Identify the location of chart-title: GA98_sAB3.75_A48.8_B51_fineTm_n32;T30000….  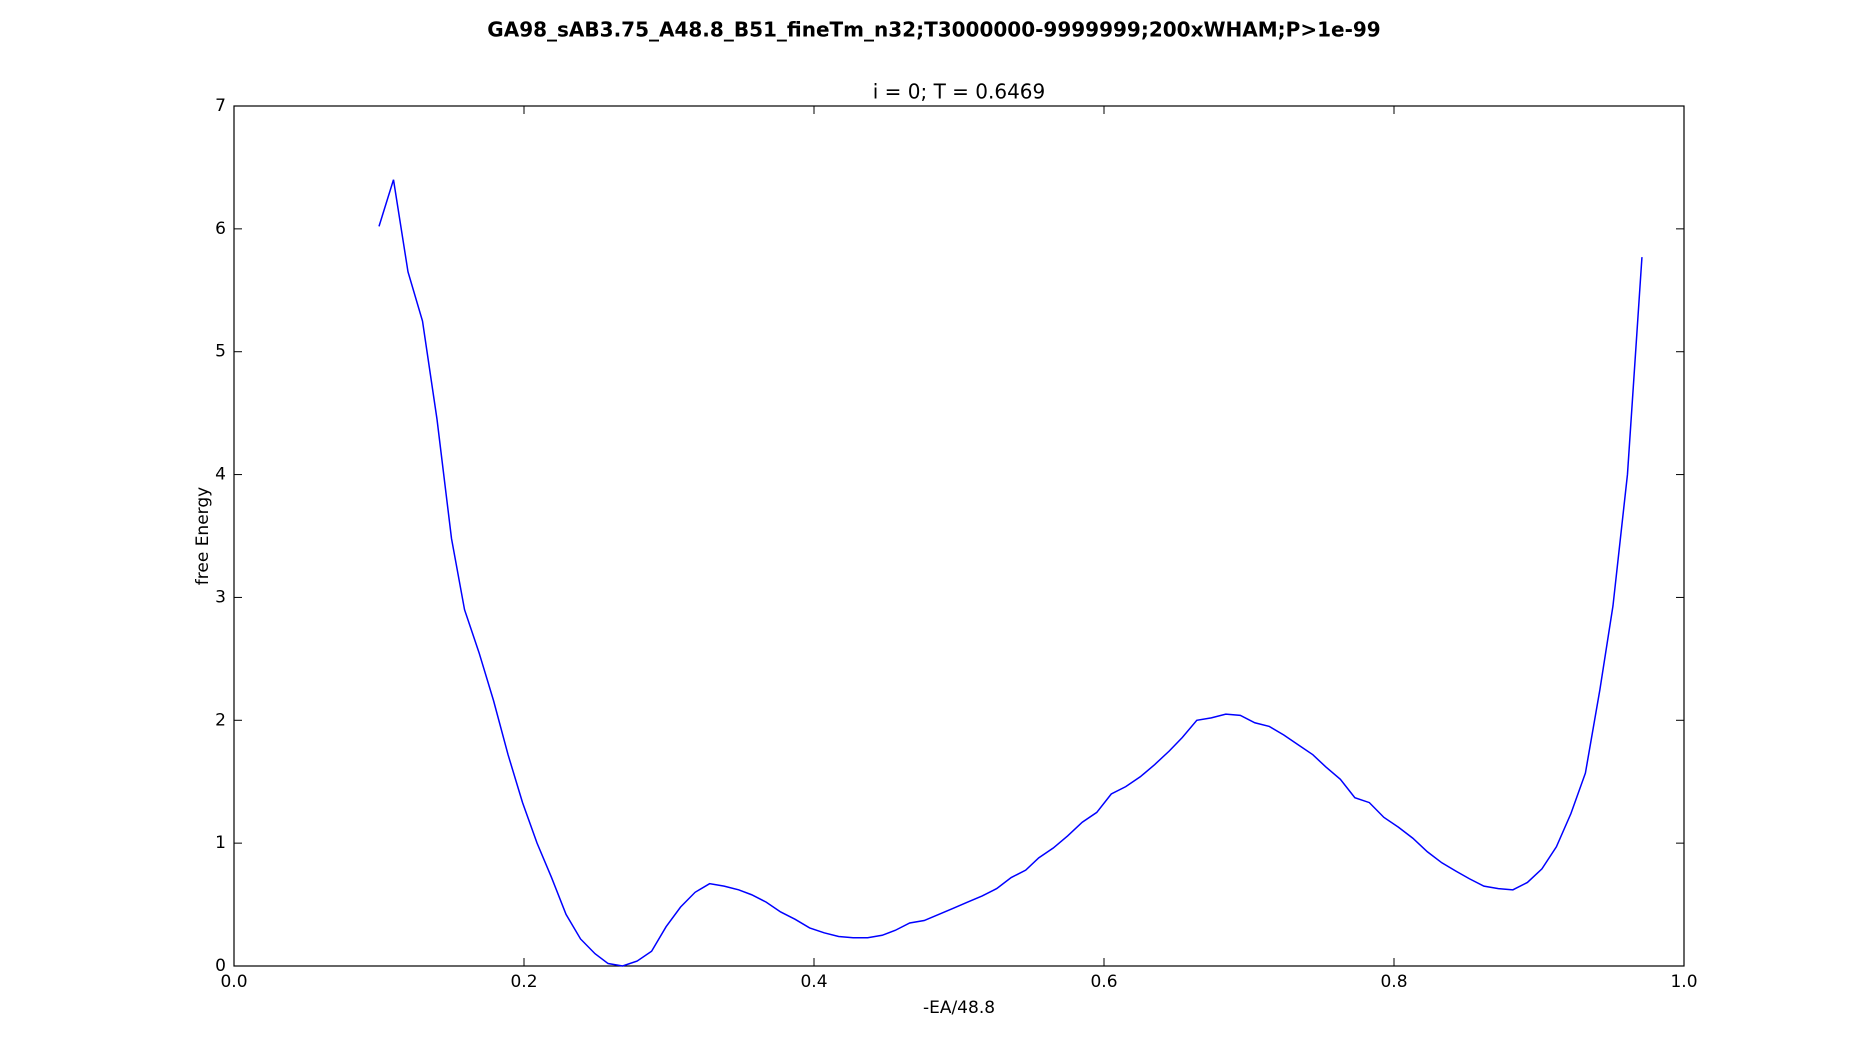
(933, 30).